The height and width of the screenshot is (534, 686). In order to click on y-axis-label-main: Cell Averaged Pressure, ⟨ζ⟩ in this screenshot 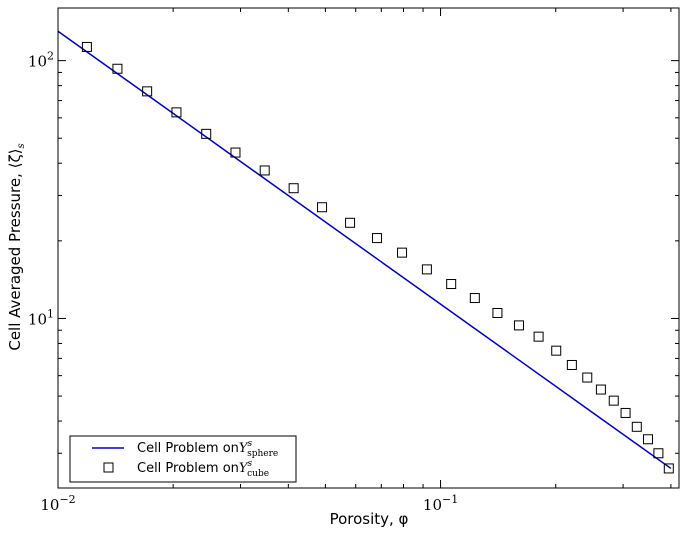, I will do `click(15, 249)`.